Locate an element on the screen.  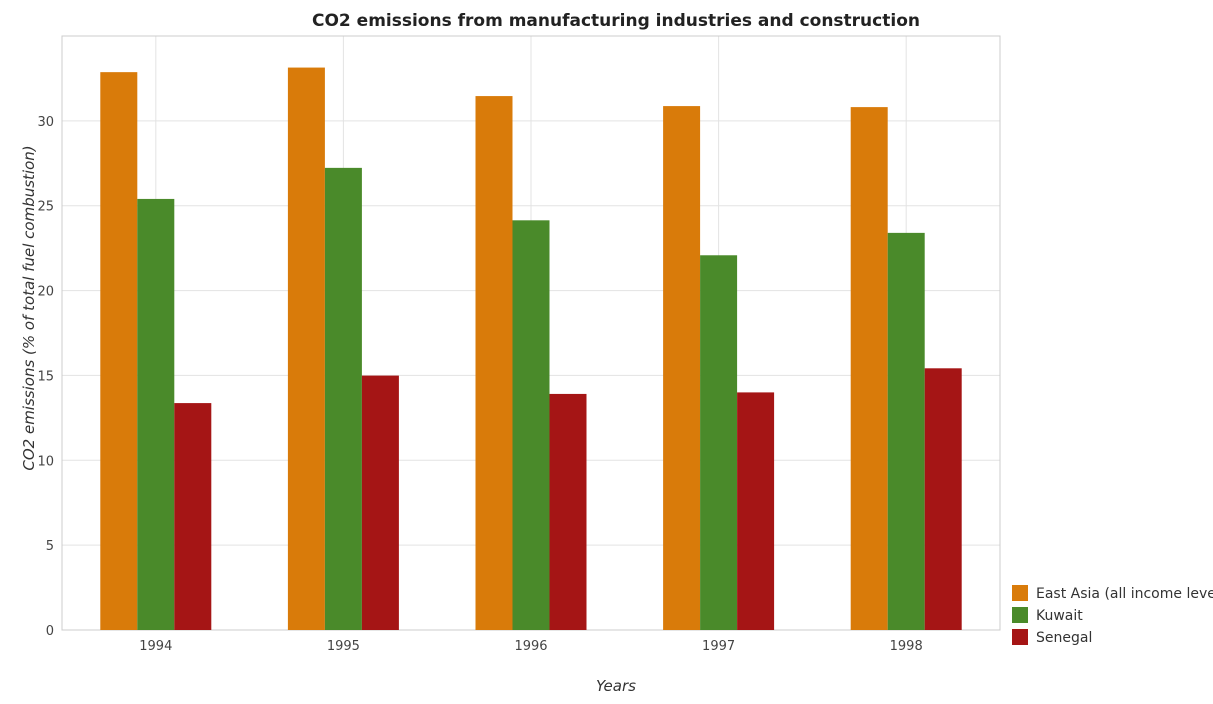
x-tick-label: 1995 is located at coordinates (343, 646).